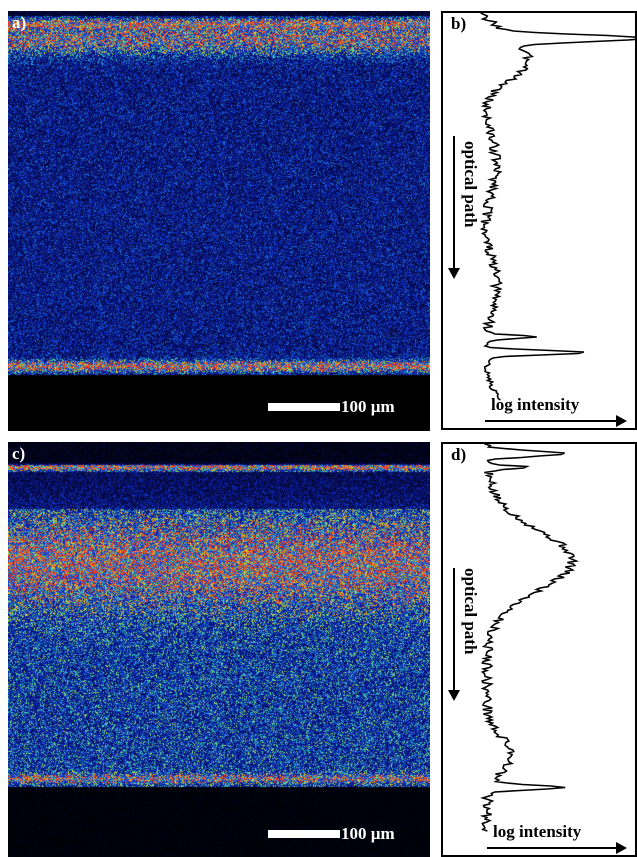  Describe the element at coordinates (557, 207) in the screenshot. I see `profile-curve-b` at that location.